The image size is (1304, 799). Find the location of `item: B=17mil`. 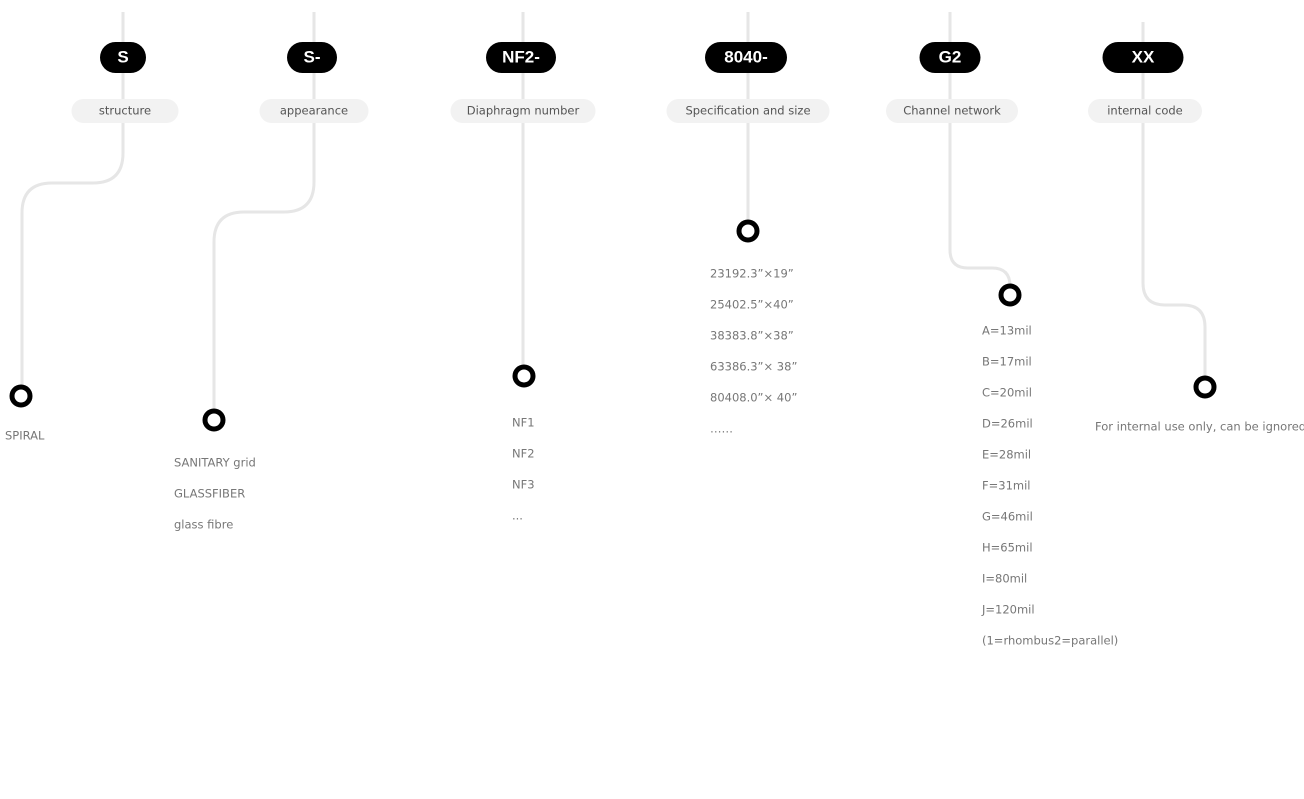

item: B=17mil is located at coordinates (1007, 362).